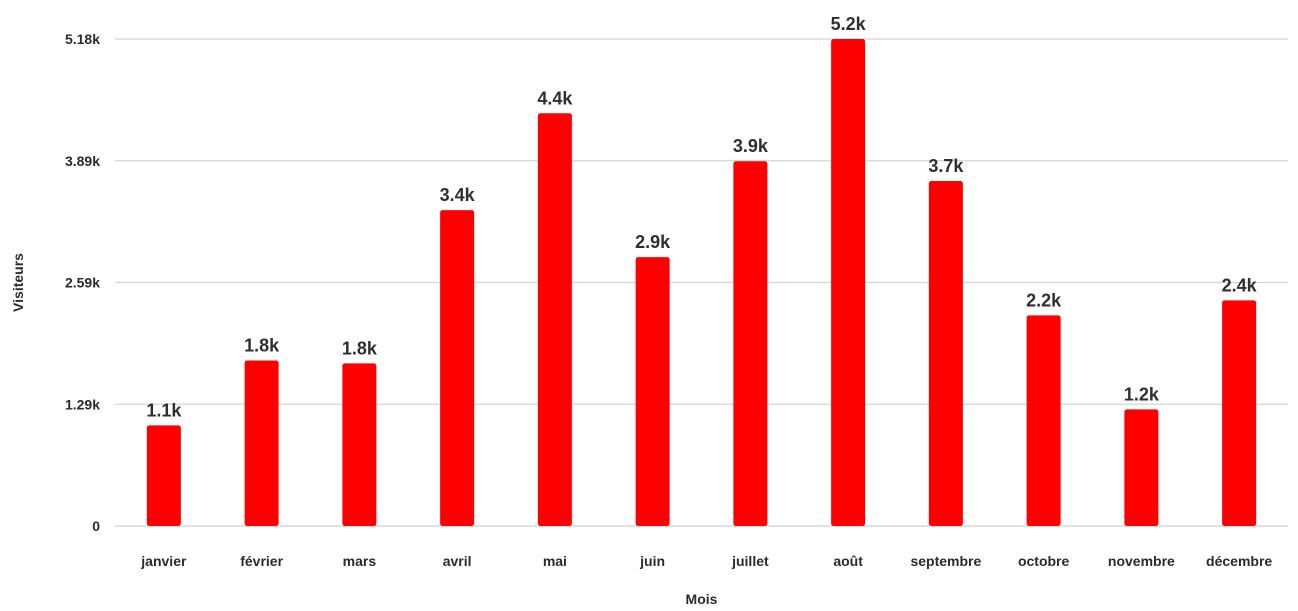 The image size is (1298, 611). I want to click on y-tick-label: 3.89k, so click(82, 161).